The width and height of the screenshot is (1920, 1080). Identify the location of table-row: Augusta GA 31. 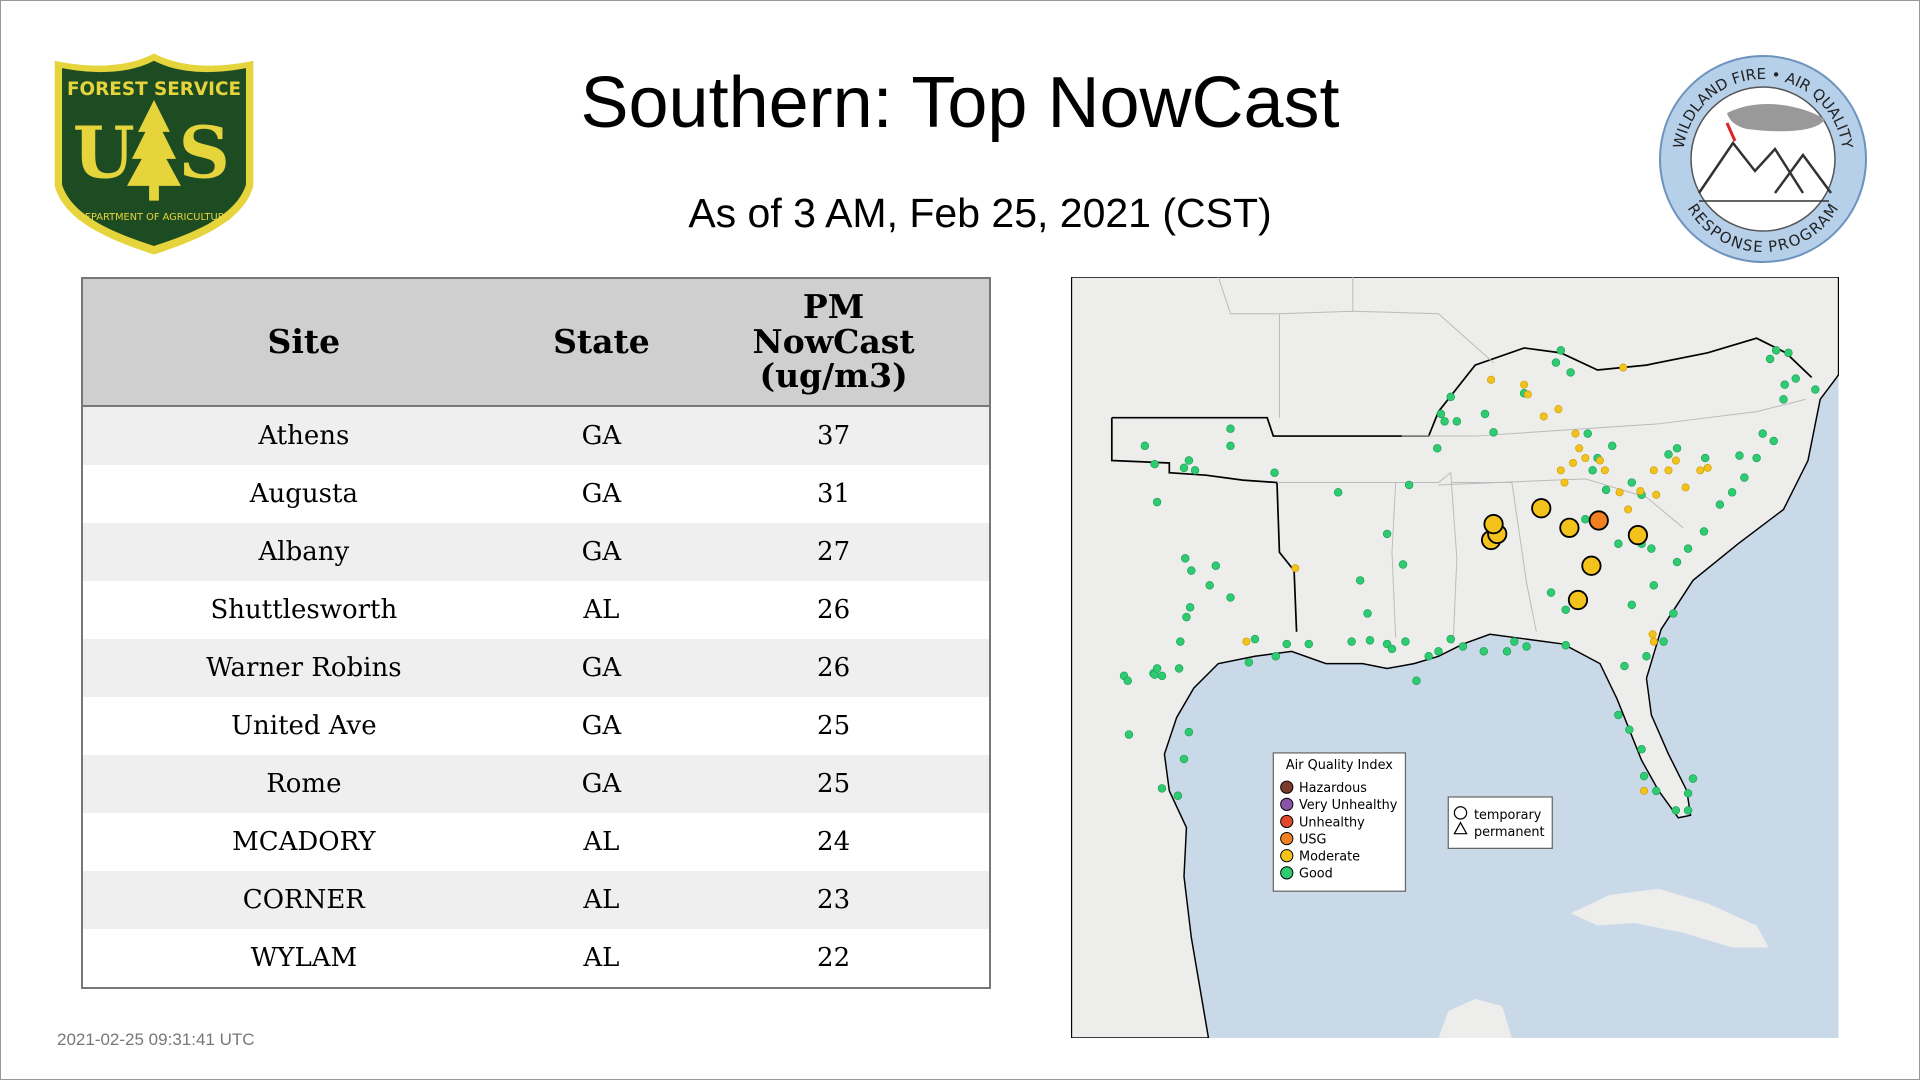
(536, 494).